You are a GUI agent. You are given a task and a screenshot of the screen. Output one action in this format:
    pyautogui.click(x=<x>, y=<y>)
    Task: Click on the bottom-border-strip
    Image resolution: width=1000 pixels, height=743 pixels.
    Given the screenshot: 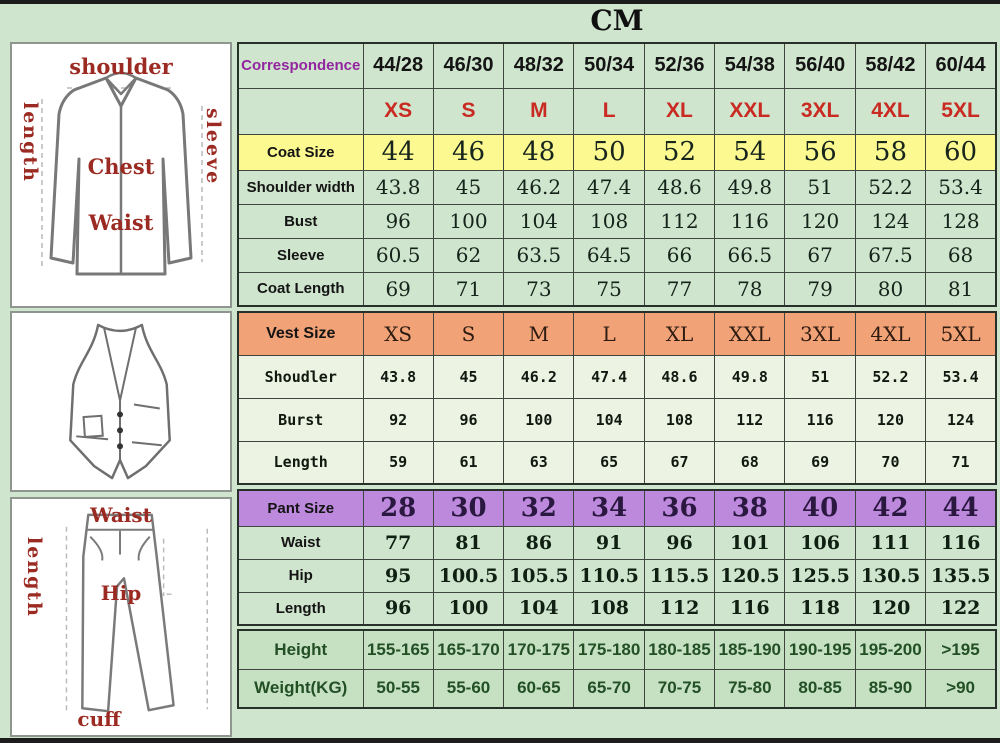 What is the action you would take?
    pyautogui.click(x=500, y=740)
    